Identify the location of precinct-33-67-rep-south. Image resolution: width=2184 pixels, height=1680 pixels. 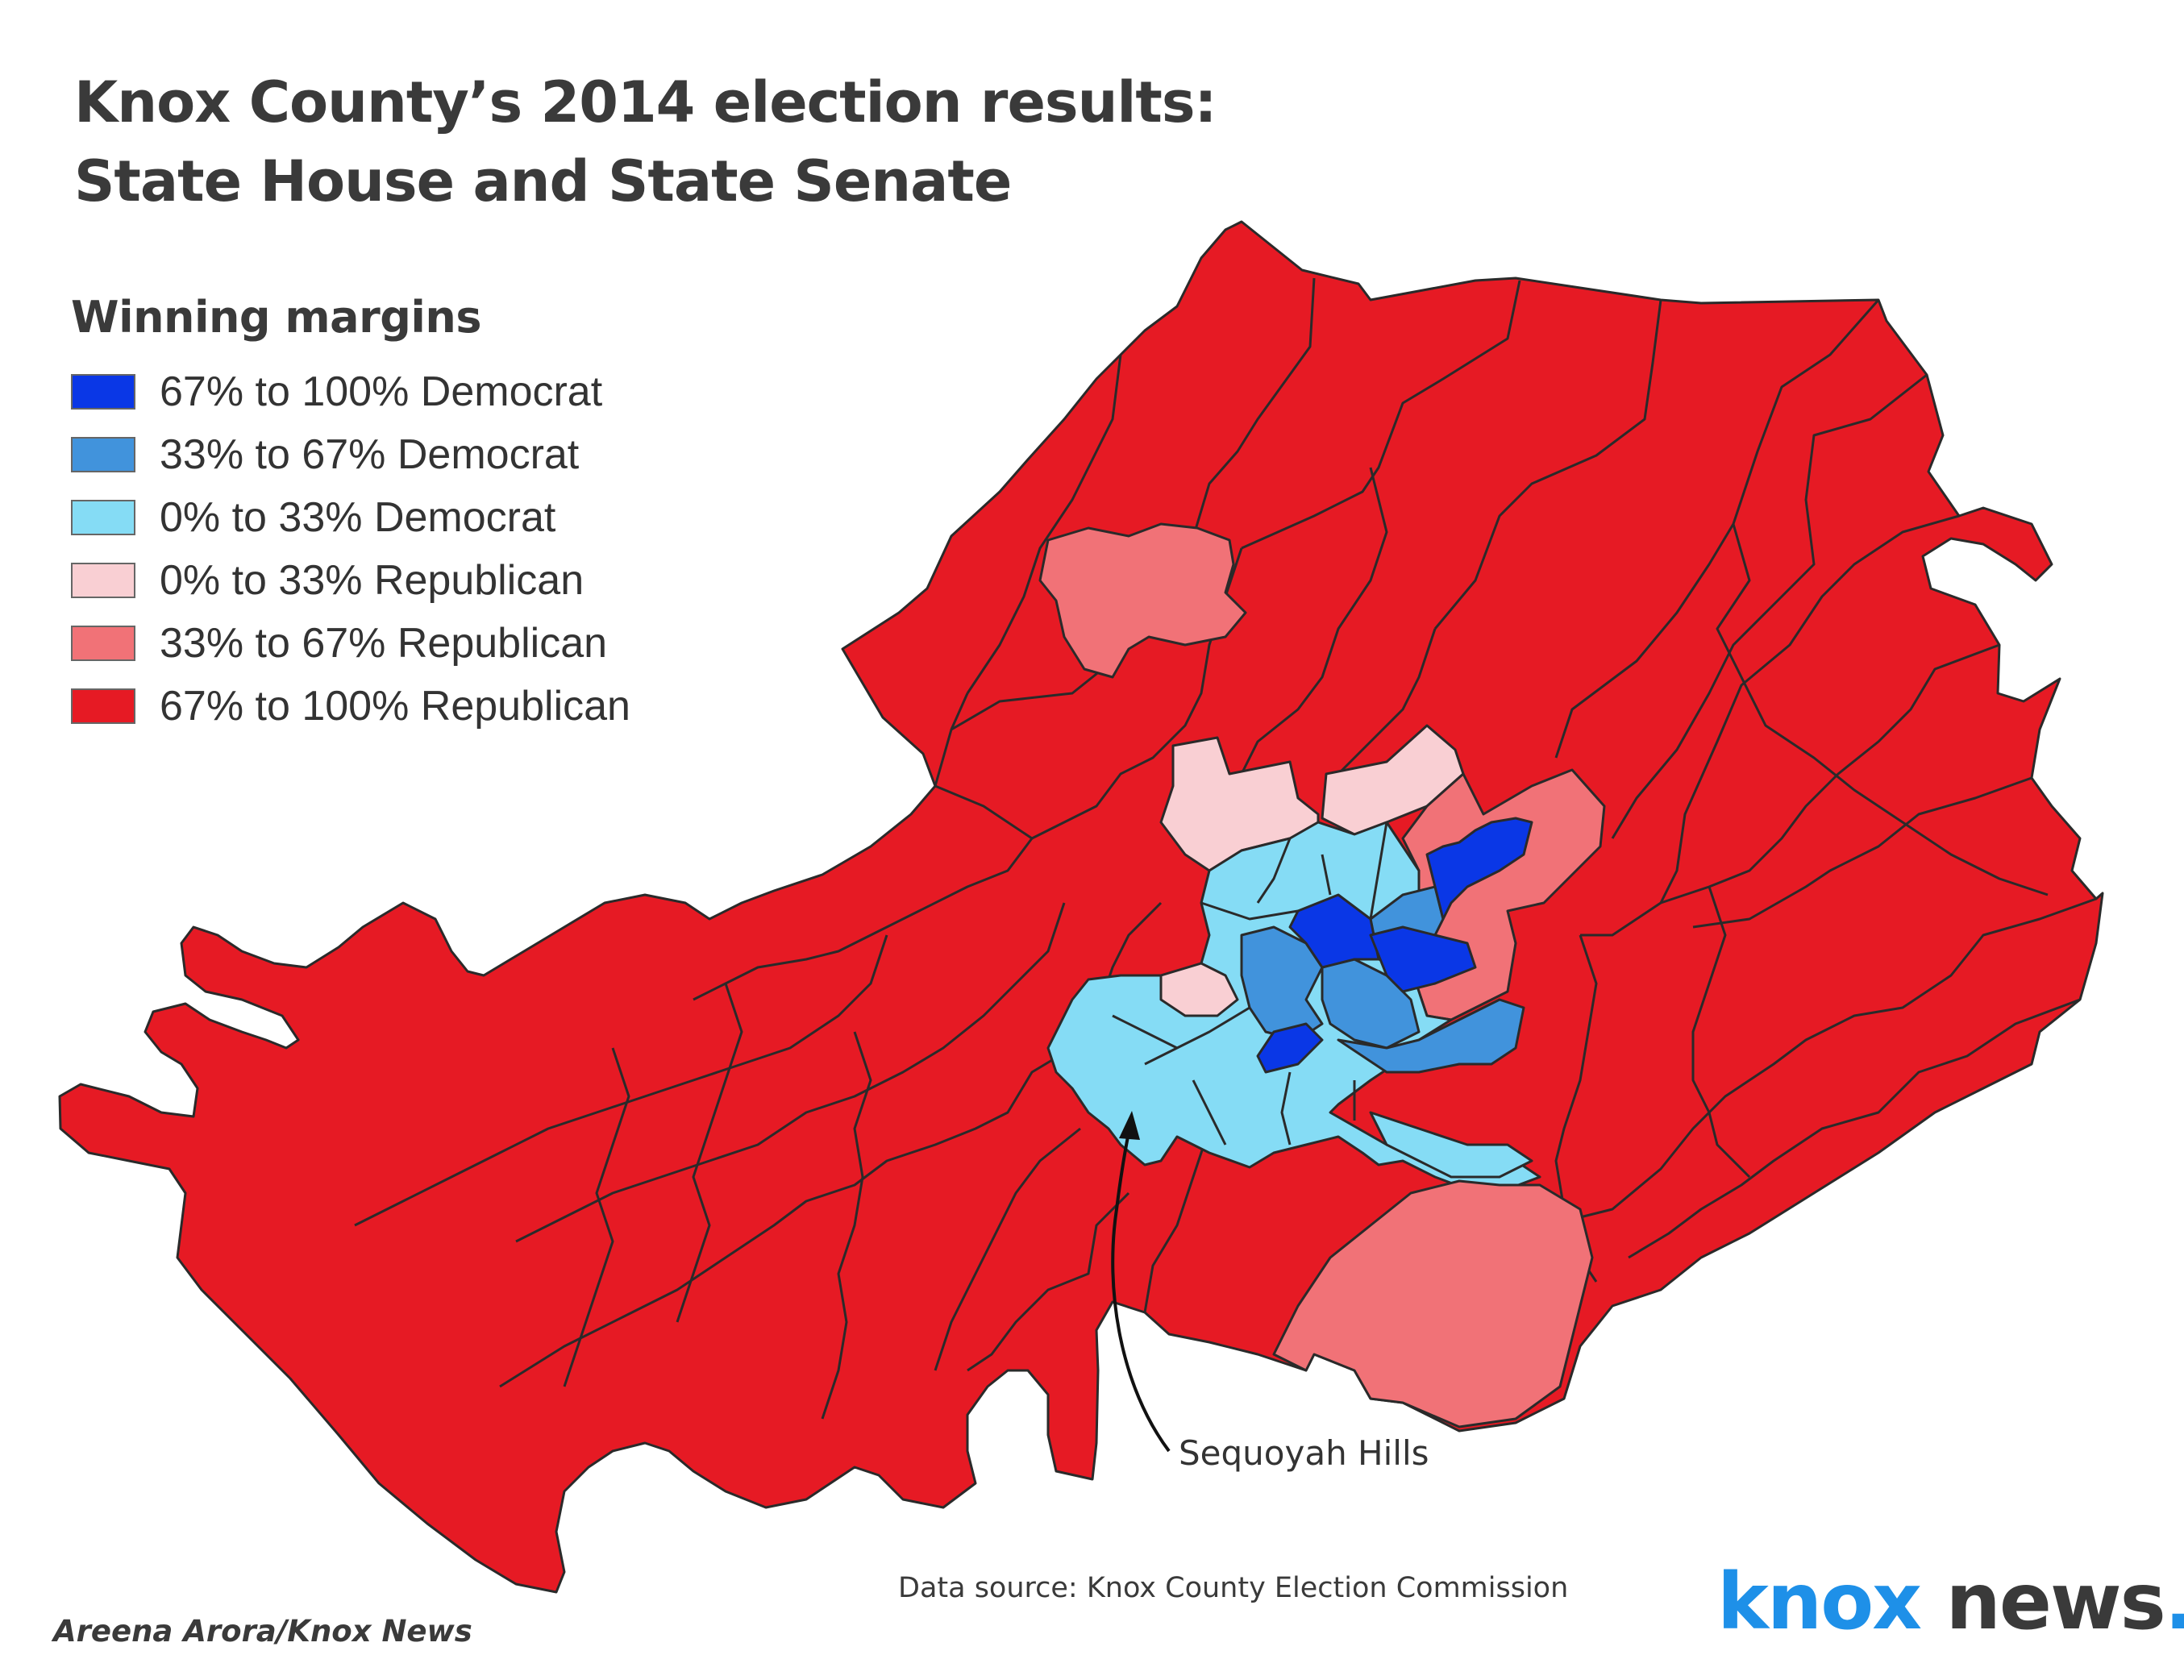
(1433, 1303).